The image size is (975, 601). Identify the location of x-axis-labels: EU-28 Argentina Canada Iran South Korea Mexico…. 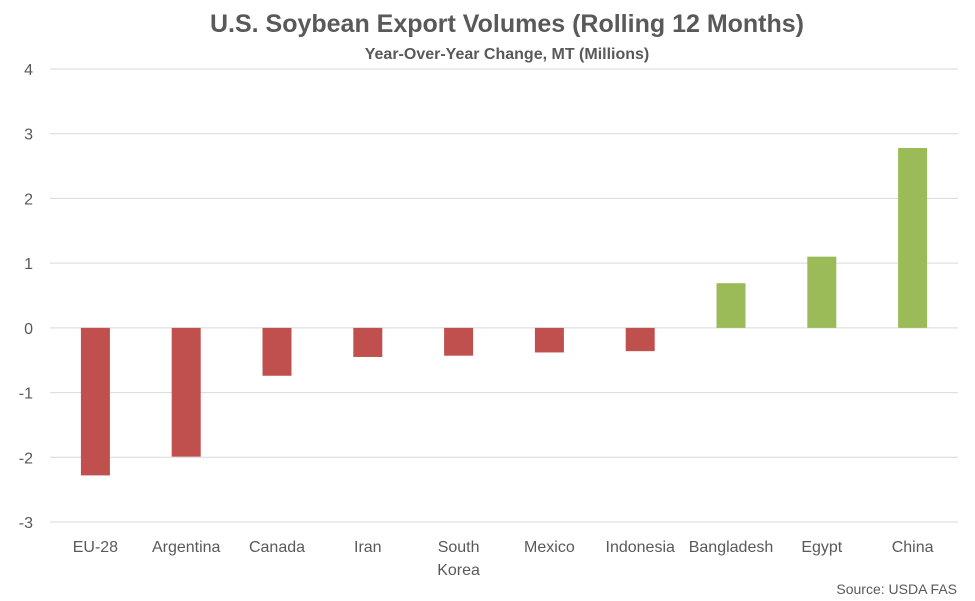
(503, 559).